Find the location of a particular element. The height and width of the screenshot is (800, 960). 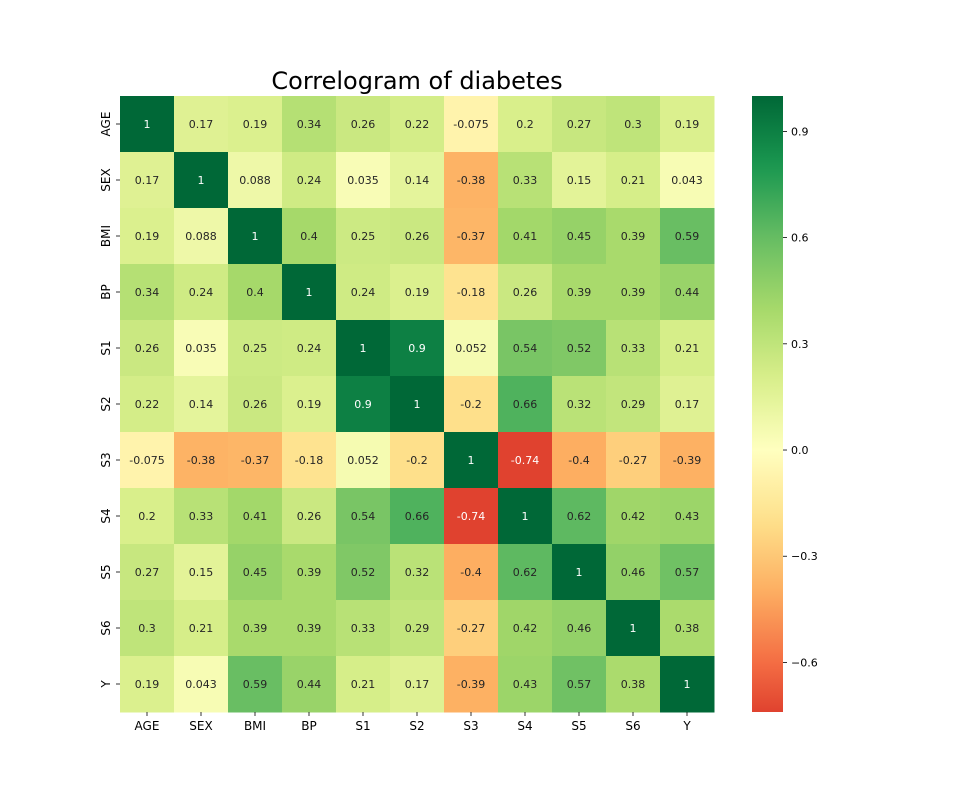

y-axis: AGE SEX BMI BP S1 S2 S3 S4 S5 S6 Y is located at coordinates (109, 400).